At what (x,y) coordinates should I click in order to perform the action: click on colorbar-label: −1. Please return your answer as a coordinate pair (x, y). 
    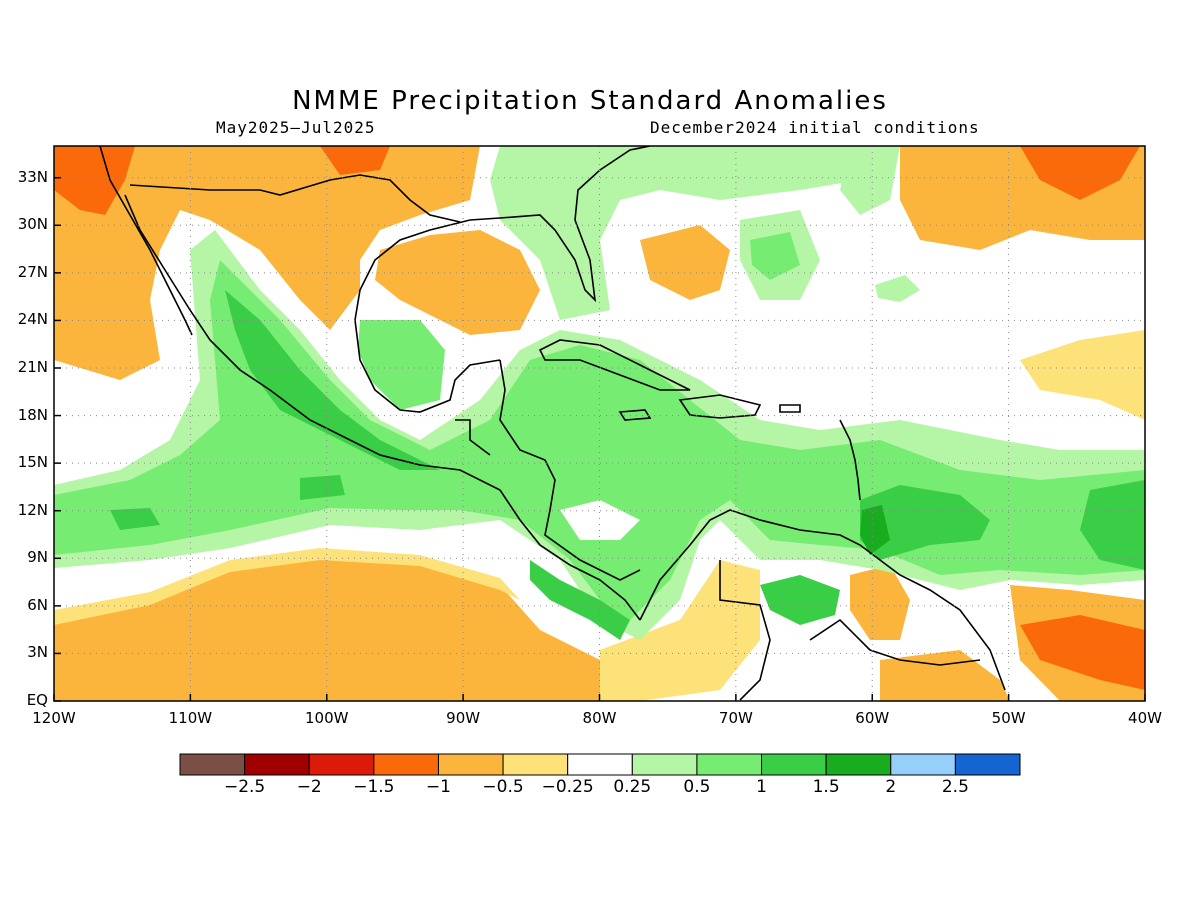
    Looking at the image, I should click on (438, 787).